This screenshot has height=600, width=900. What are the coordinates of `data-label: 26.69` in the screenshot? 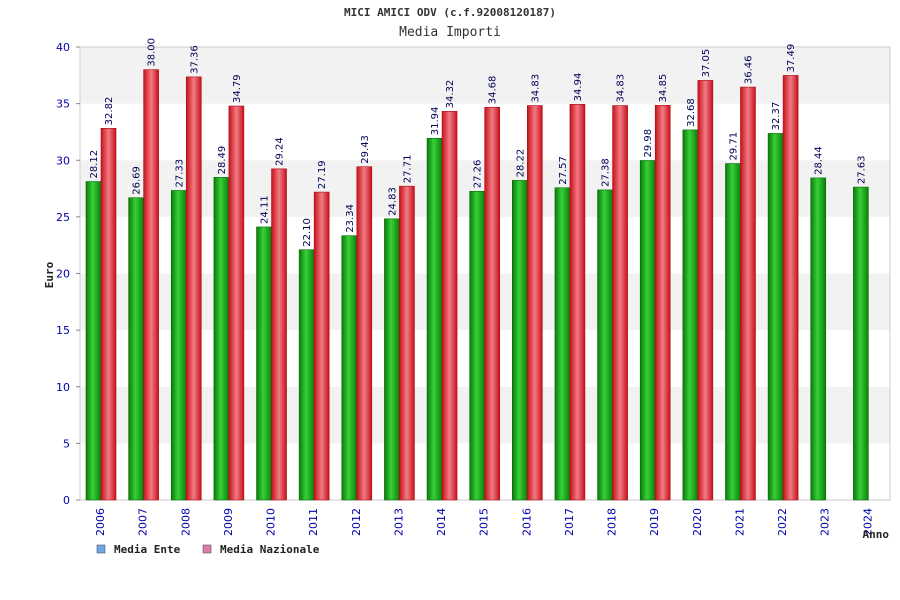 It's located at (137, 180).